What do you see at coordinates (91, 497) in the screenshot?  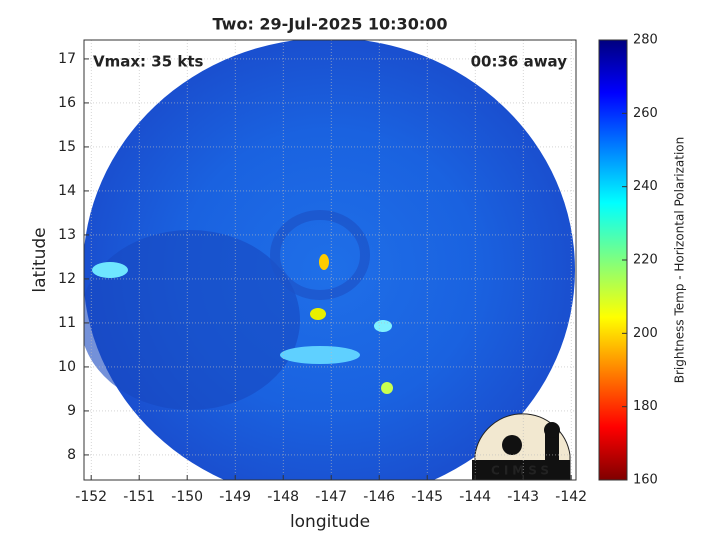 I see `x-tick-label: -152` at bounding box center [91, 497].